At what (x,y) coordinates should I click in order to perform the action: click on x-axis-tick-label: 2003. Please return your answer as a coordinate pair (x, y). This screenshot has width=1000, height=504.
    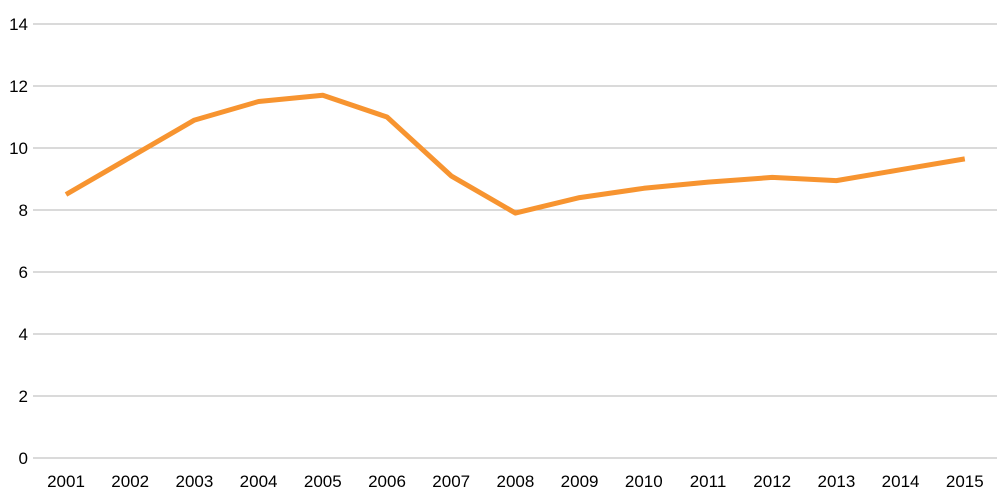
    Looking at the image, I should click on (194, 481).